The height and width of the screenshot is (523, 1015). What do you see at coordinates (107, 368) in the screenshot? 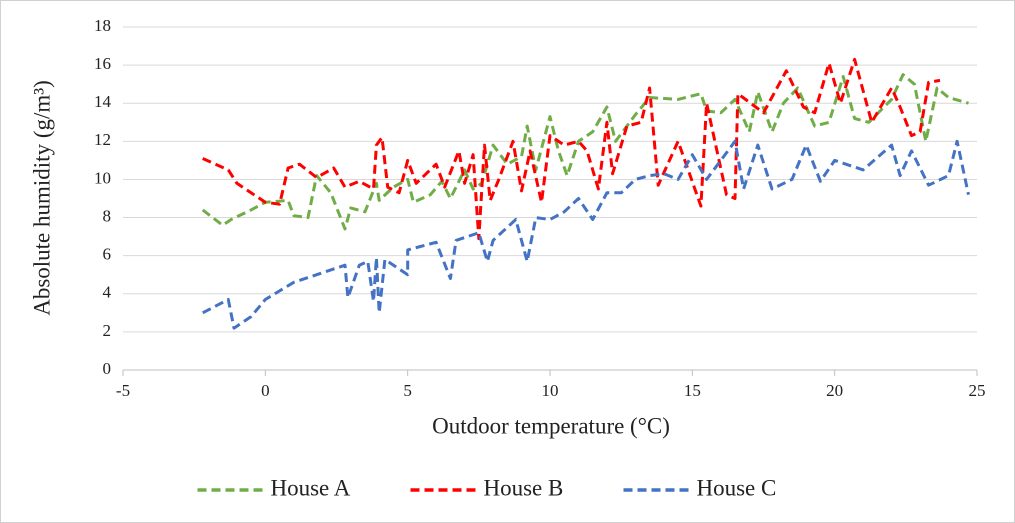
I see `y-tick-label: 0` at bounding box center [107, 368].